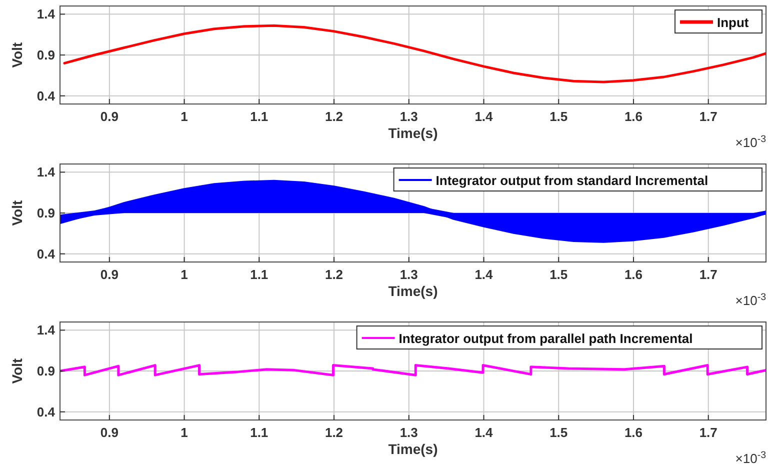 This screenshot has width=769, height=470. Describe the element at coordinates (413, 370) in the screenshot. I see `line-series` at that location.